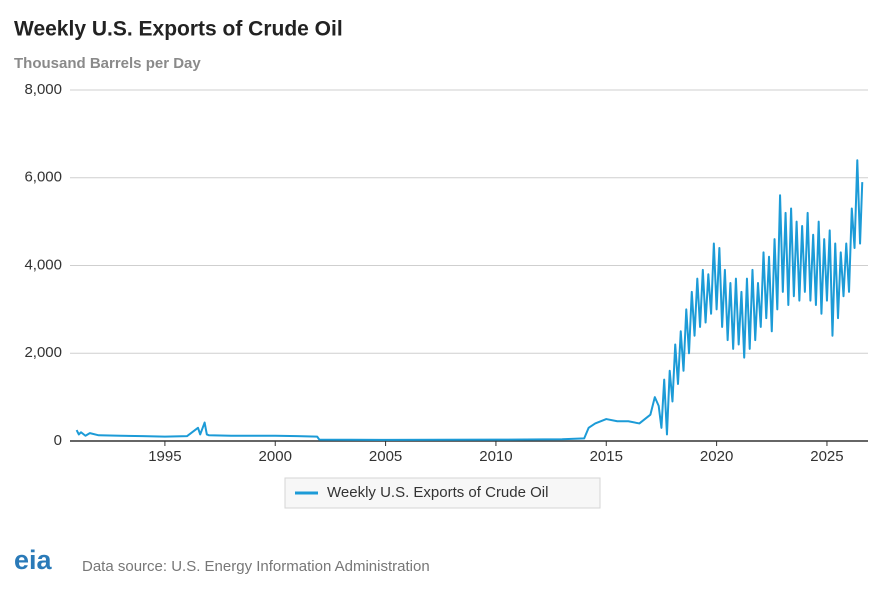 This screenshot has width=885, height=590. What do you see at coordinates (606, 456) in the screenshot?
I see `x-tick-label: 2015` at bounding box center [606, 456].